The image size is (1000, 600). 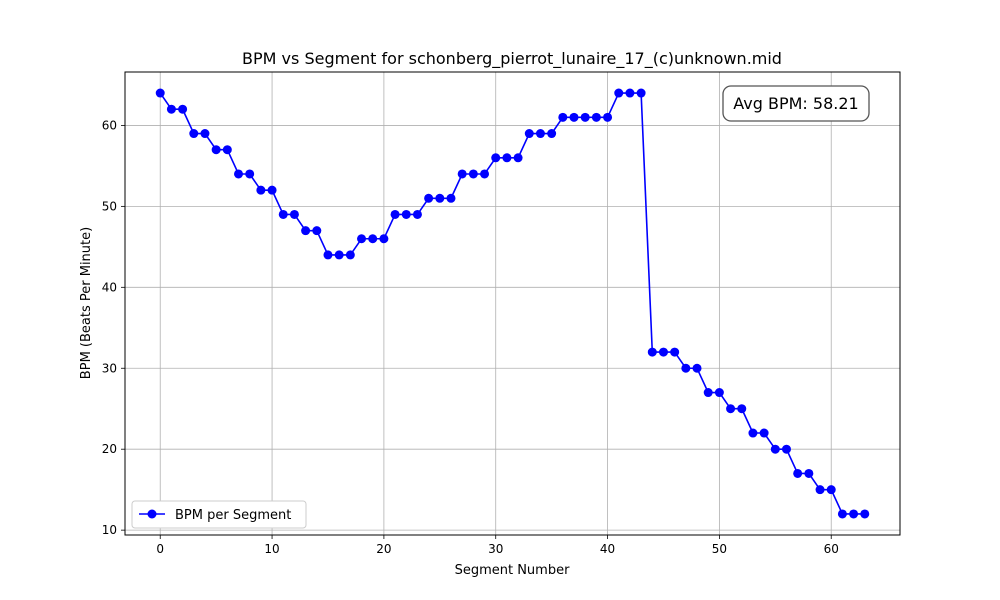 I want to click on legend-marker, so click(x=152, y=514).